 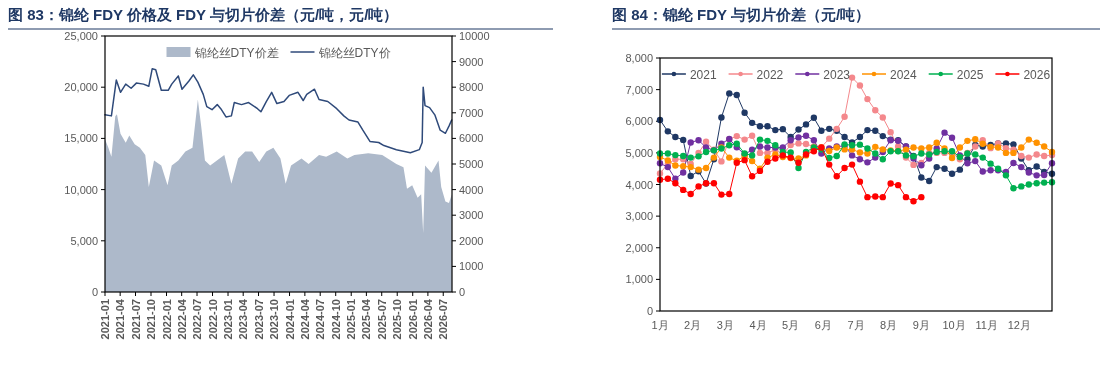 I want to click on x-tick-label: 2026-07, so click(x=443, y=319).